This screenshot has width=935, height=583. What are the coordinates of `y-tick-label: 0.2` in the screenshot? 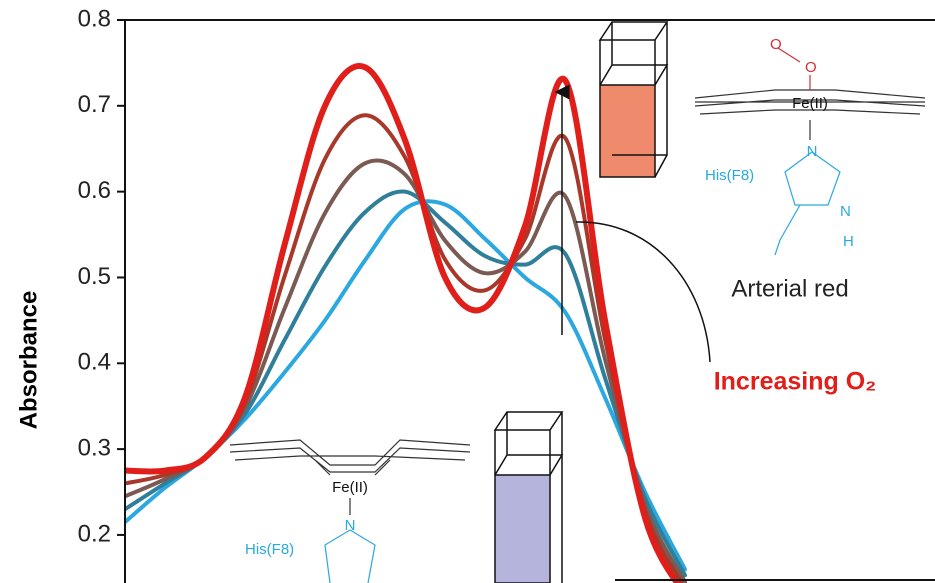 It's located at (94, 533).